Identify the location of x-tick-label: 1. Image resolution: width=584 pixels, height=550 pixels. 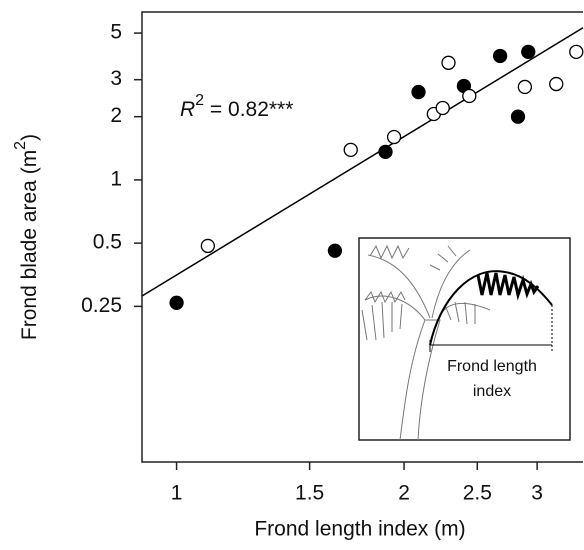
(177, 493).